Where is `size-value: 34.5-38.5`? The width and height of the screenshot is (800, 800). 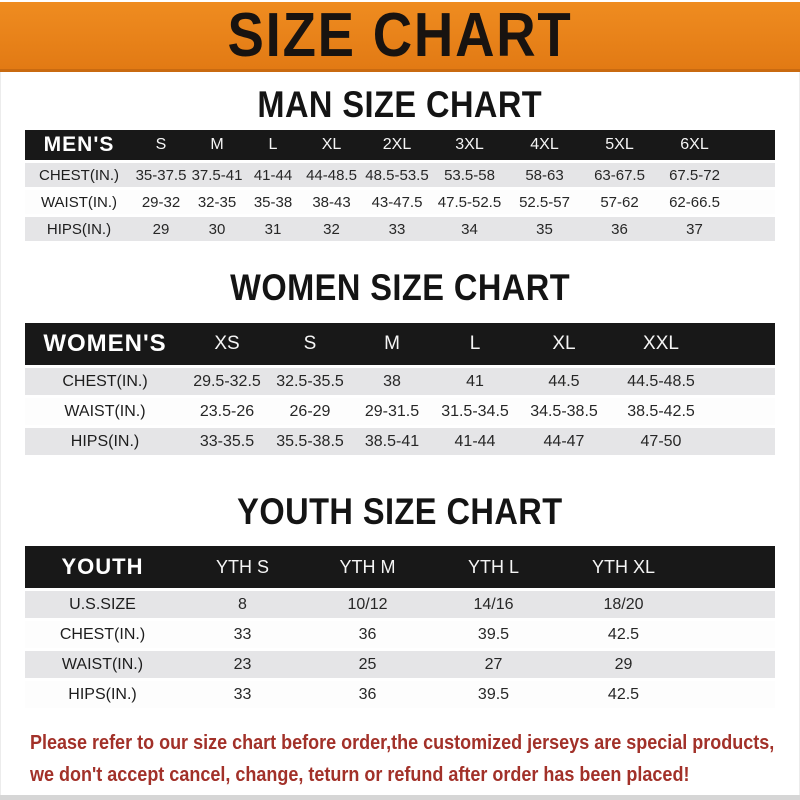
size-value: 34.5-38.5 is located at coordinates (564, 411).